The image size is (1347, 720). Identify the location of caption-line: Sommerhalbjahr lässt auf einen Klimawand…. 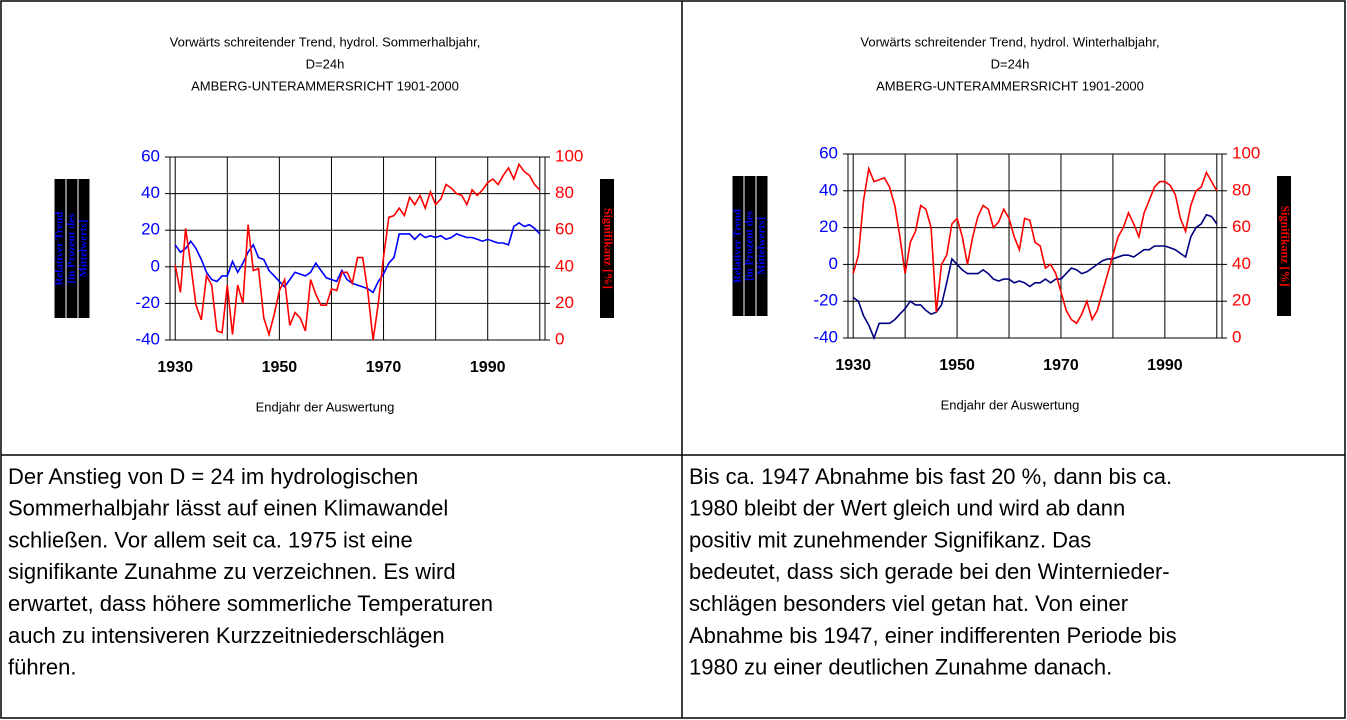
(228, 508).